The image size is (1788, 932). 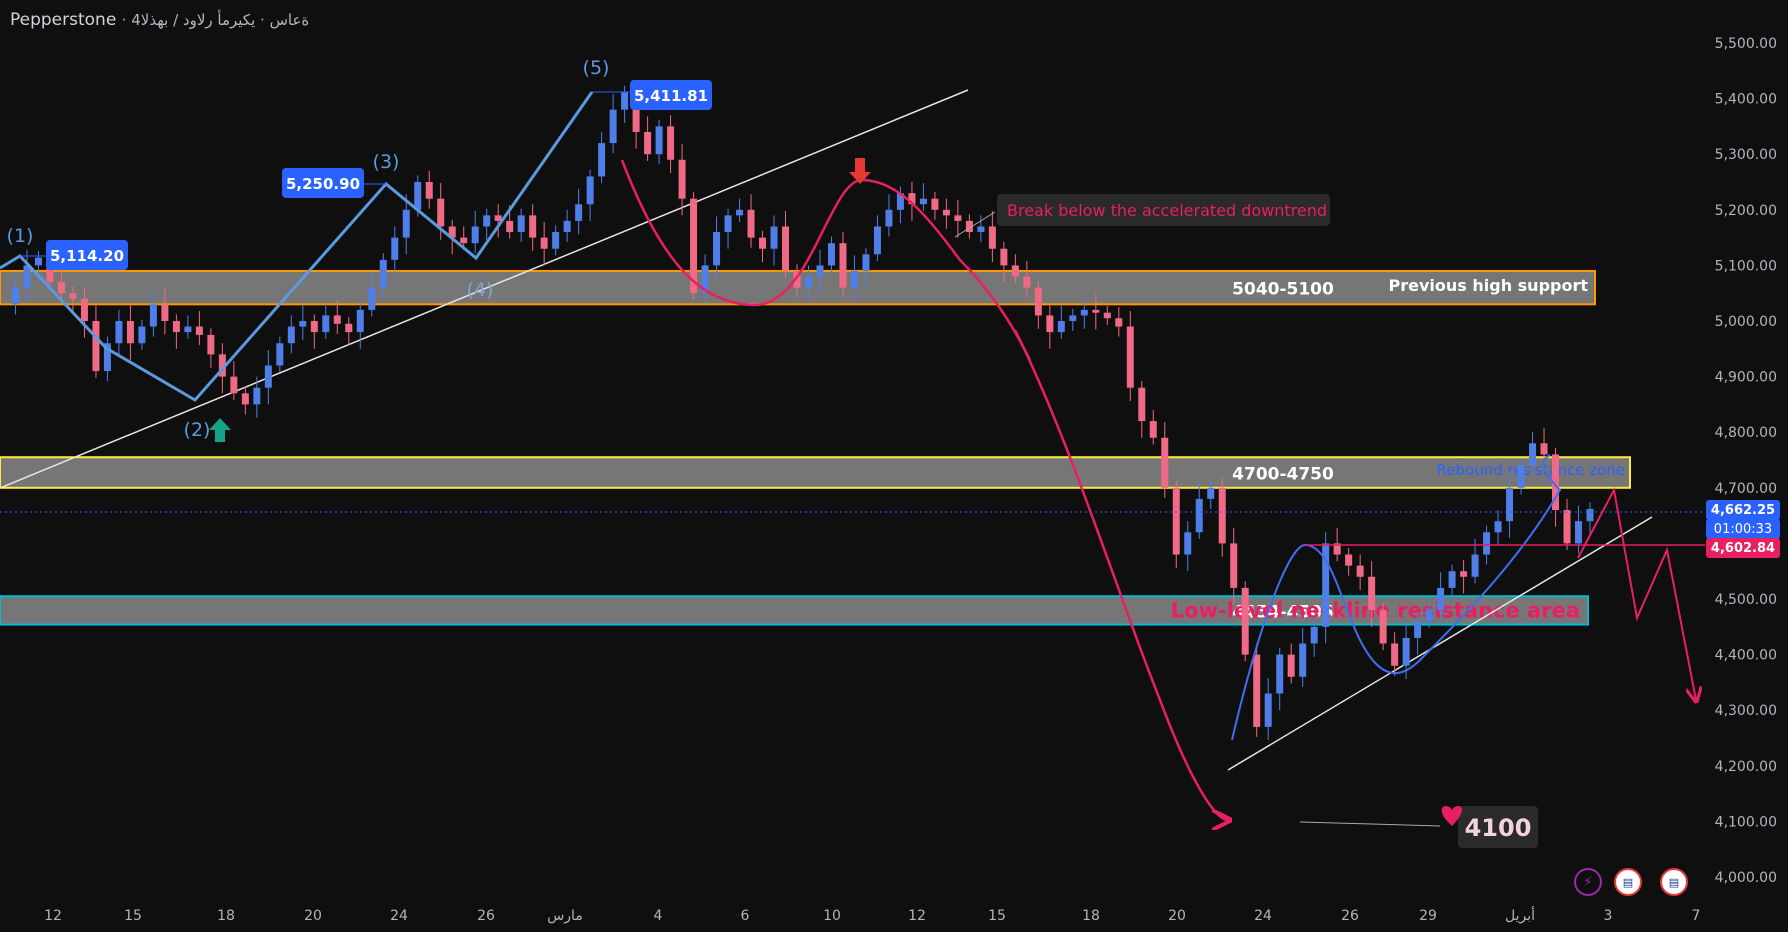 I want to click on y-tick-label: 4,200.00, so click(x=1746, y=767).